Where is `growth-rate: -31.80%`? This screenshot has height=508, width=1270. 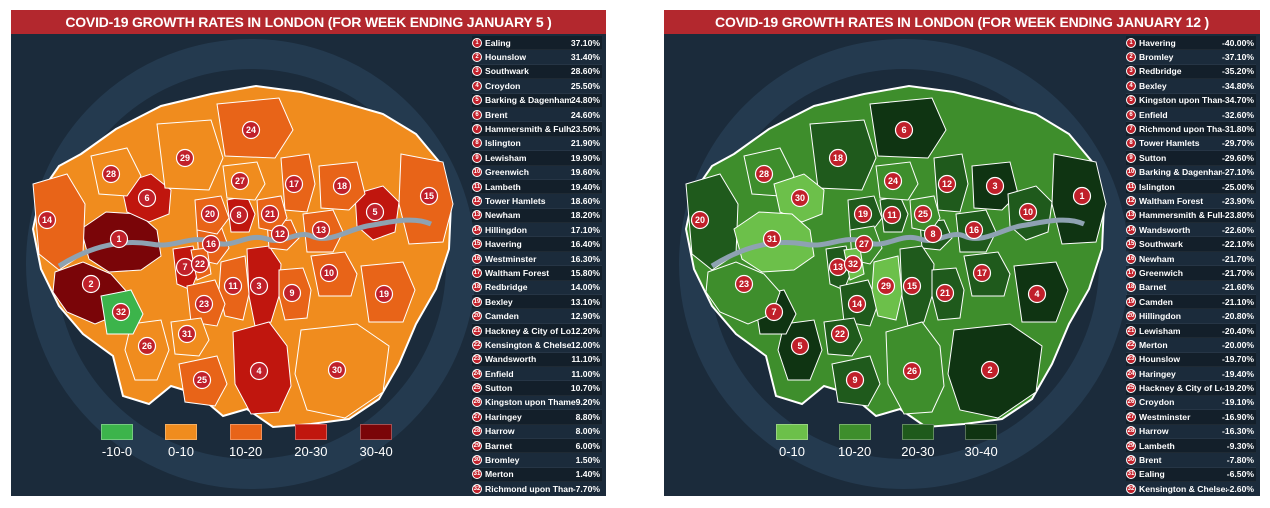
growth-rate: -31.80% is located at coordinates (1237, 129).